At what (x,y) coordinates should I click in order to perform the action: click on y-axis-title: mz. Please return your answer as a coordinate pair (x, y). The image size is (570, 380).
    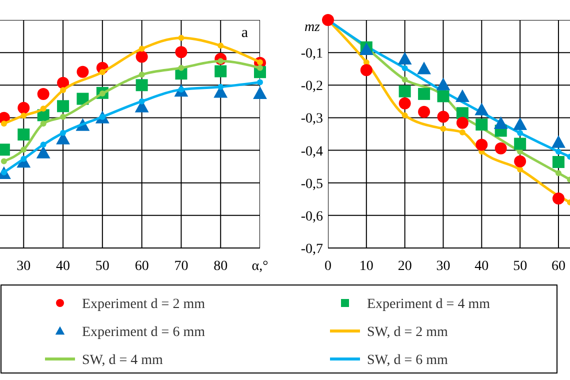
    Looking at the image, I should click on (312, 27).